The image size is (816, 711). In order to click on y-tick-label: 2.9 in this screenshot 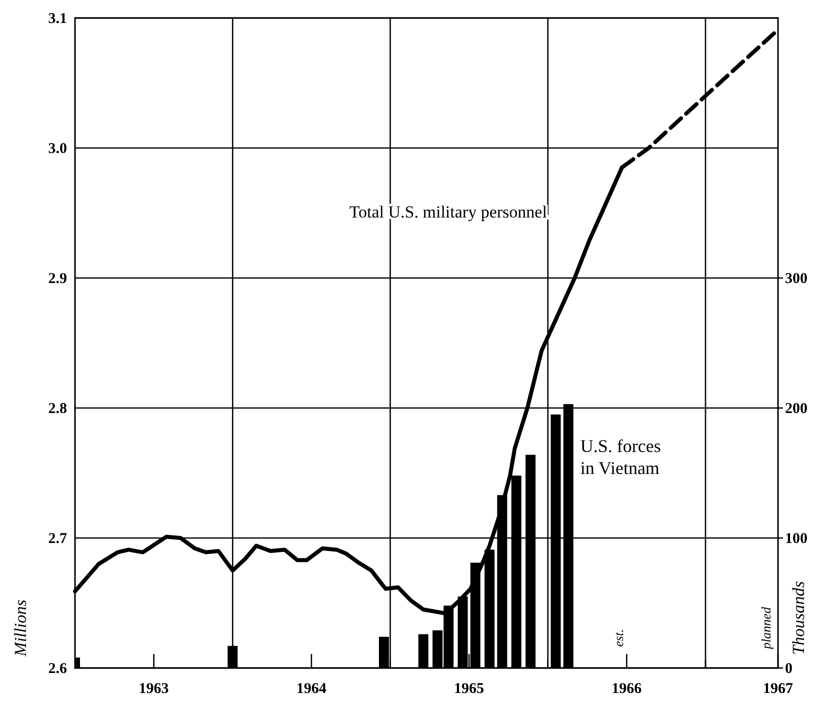, I will do `click(57, 279)`.